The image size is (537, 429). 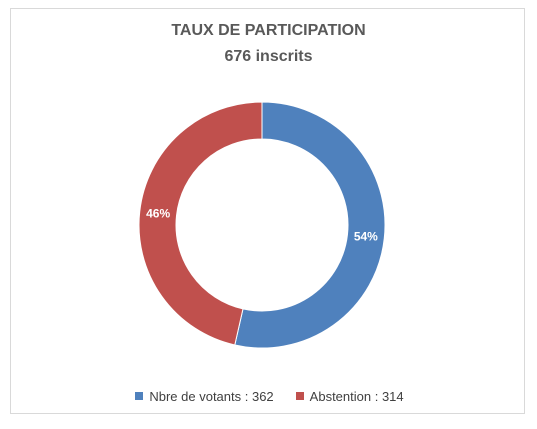 What do you see at coordinates (268, 30) in the screenshot?
I see `chart-title: TAUX DE PARTICIPATION` at bounding box center [268, 30].